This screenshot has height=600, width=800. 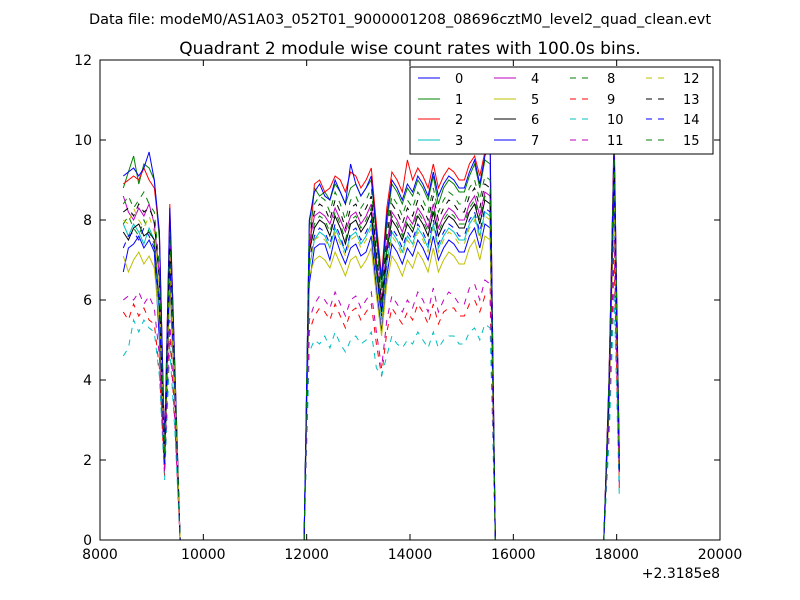 I want to click on legend-entry: 10, so click(x=597, y=120).